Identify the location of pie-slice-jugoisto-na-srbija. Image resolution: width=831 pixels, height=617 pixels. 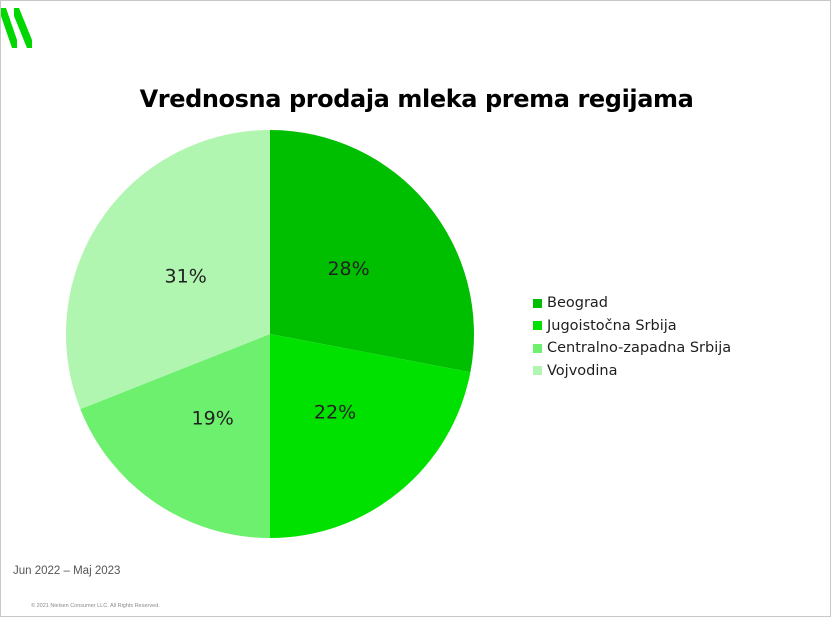
(370, 436).